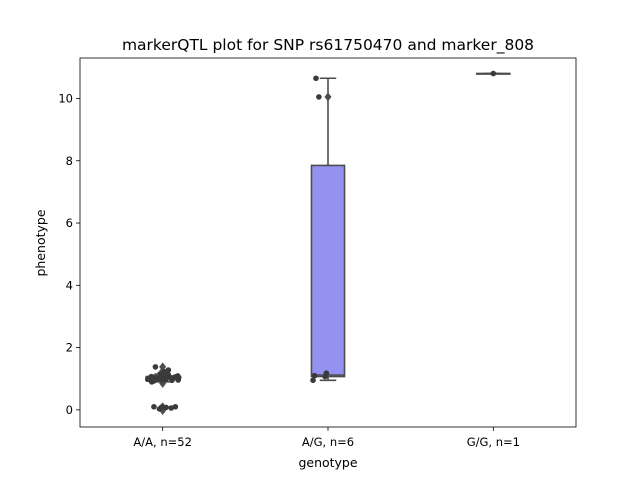 The image size is (640, 480). I want to click on x-tick-label: G/G, n=1, so click(493, 442).